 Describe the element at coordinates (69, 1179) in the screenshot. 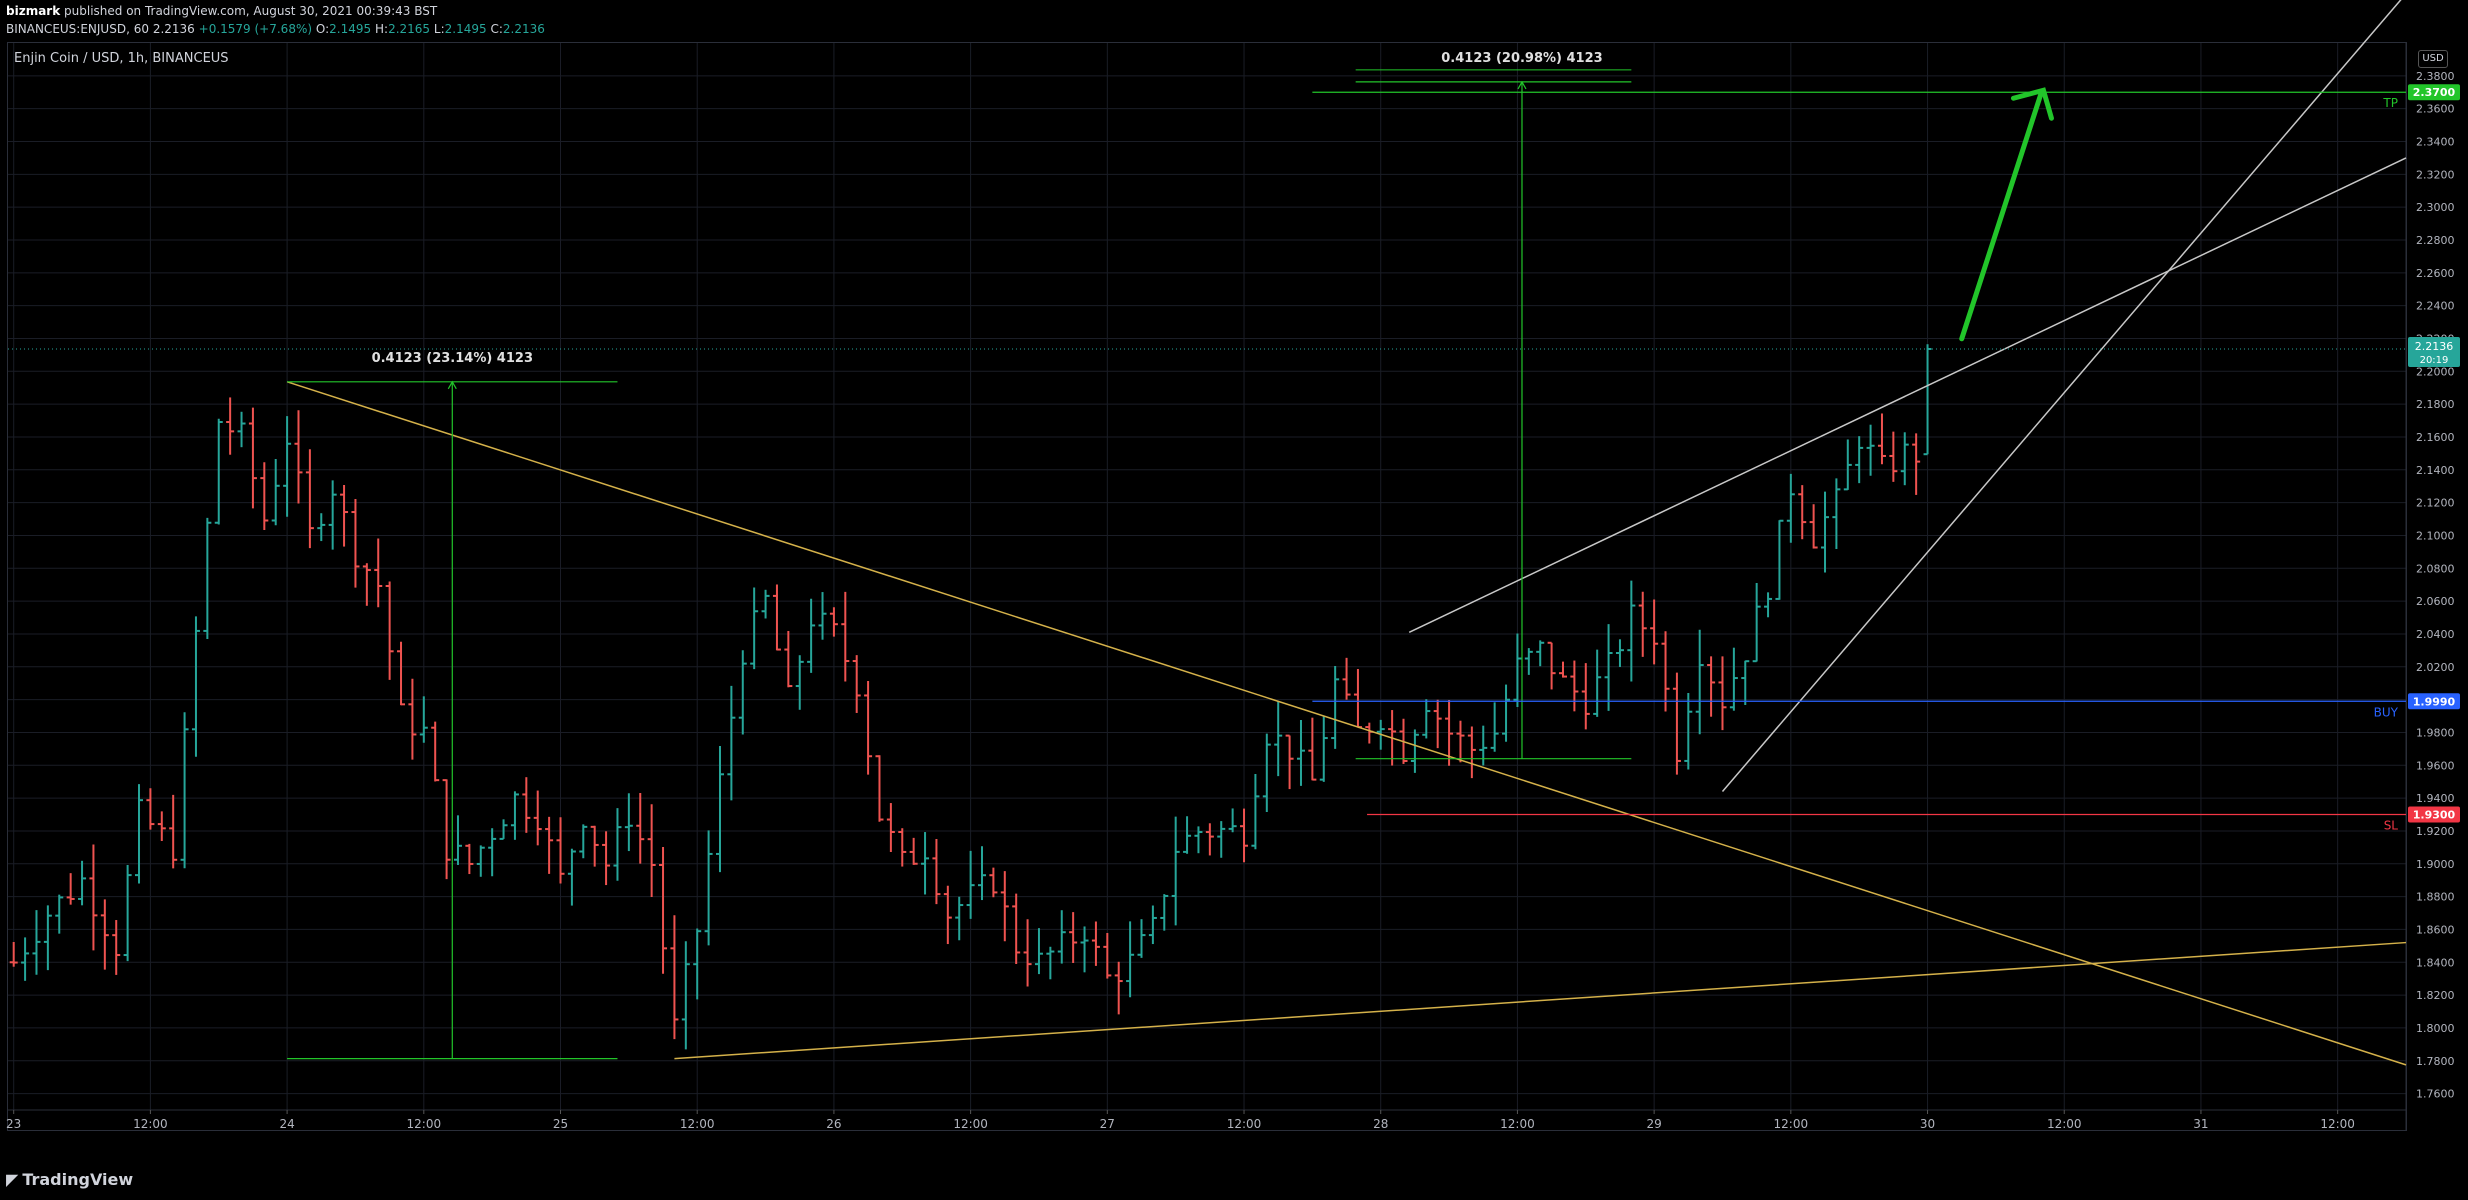

I see `tradingview-brand: ◤ TradingView` at that location.